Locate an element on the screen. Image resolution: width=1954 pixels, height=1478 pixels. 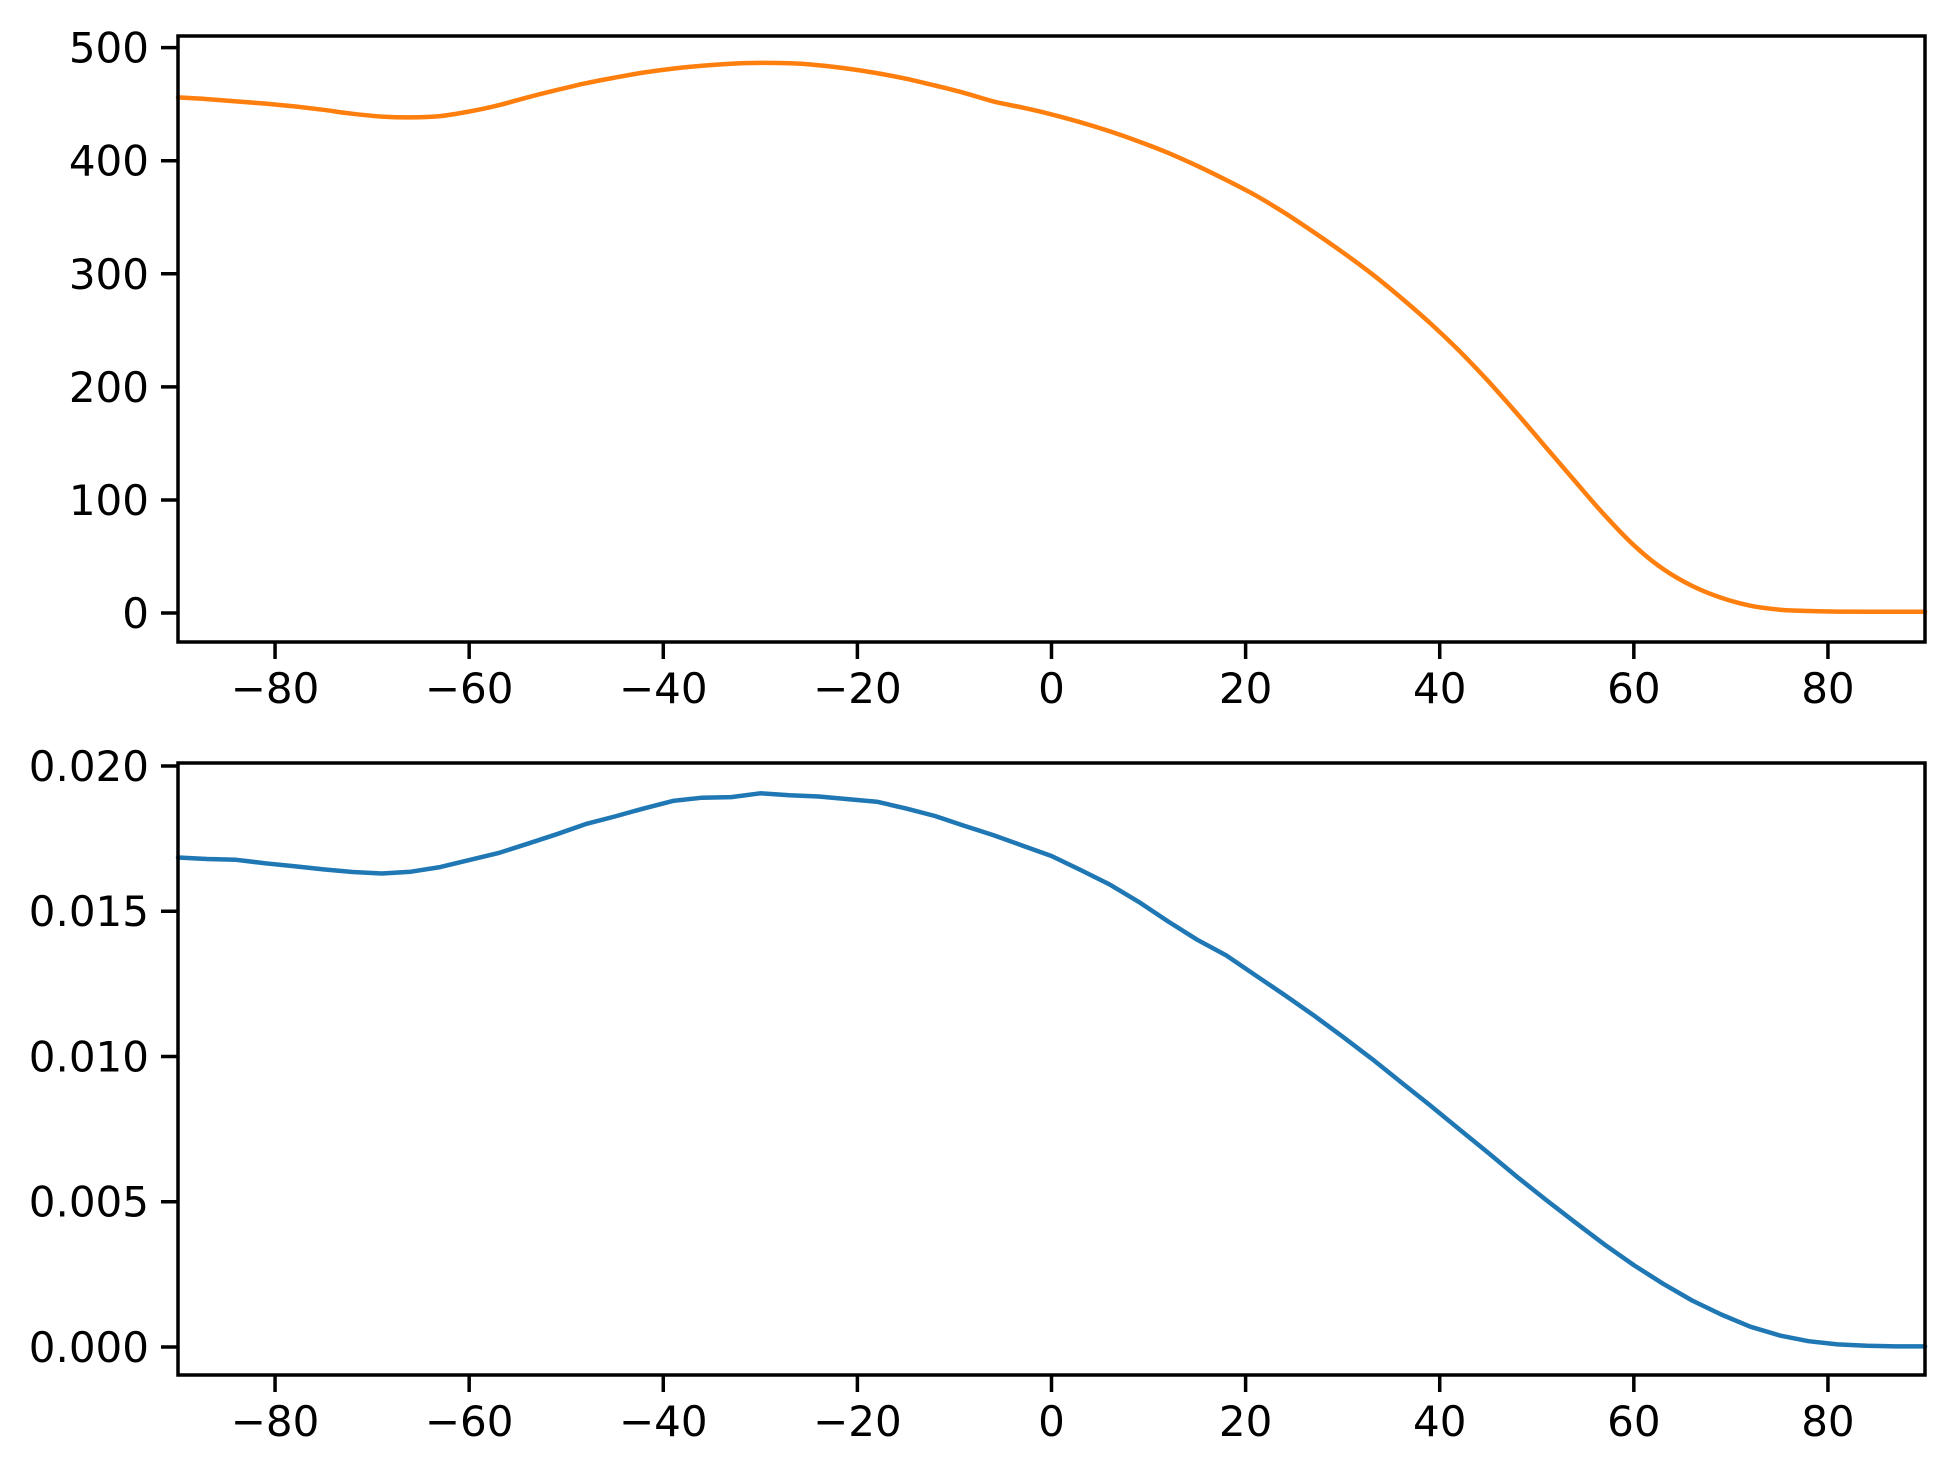
y-tick-label-bottom: 0.000 is located at coordinates (89, 1347).